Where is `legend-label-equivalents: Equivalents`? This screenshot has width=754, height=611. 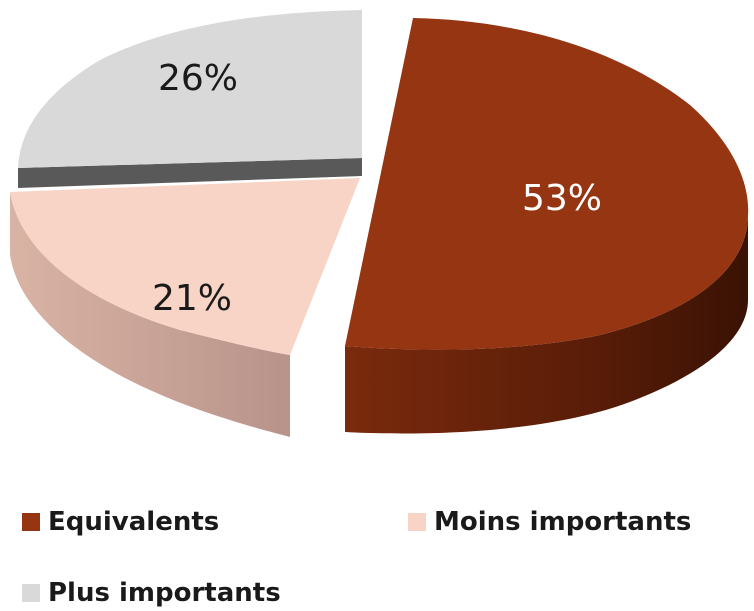 legend-label-equivalents: Equivalents is located at coordinates (134, 522).